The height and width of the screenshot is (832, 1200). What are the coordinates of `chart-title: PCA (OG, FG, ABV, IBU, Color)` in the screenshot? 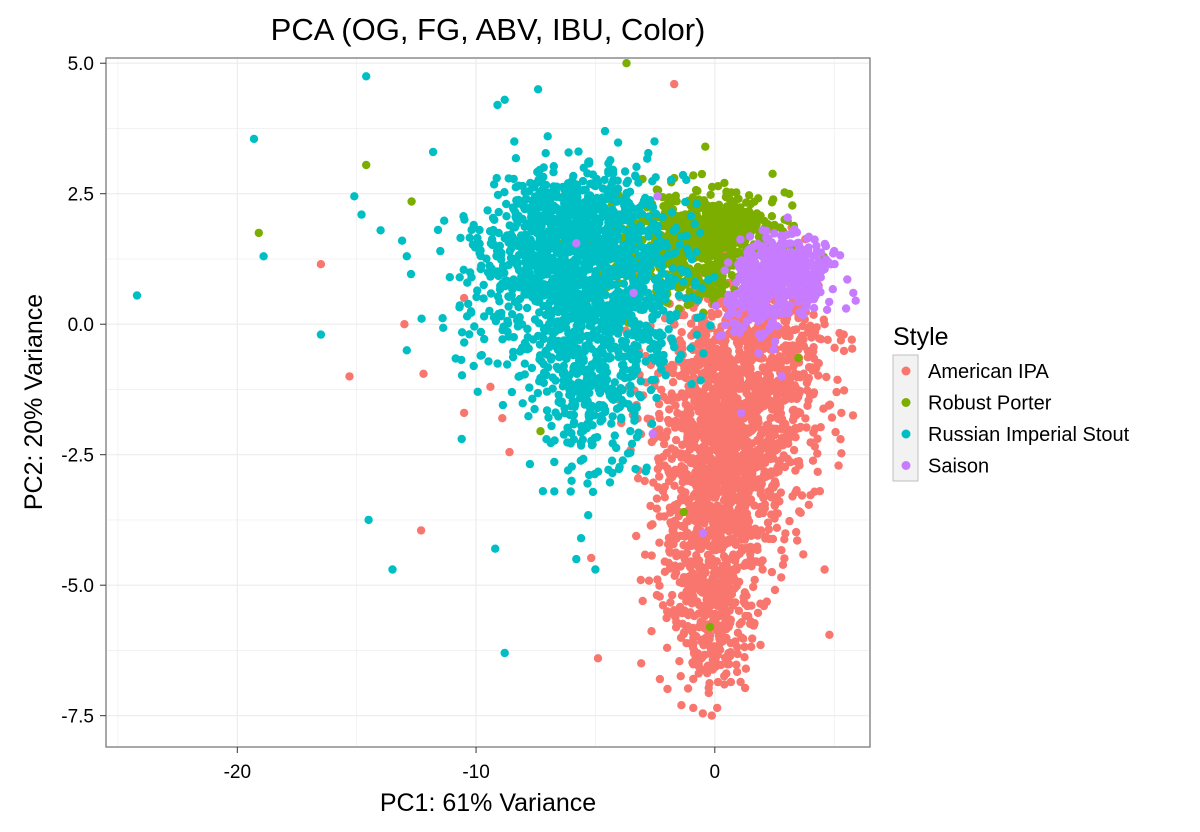 It's located at (488, 29).